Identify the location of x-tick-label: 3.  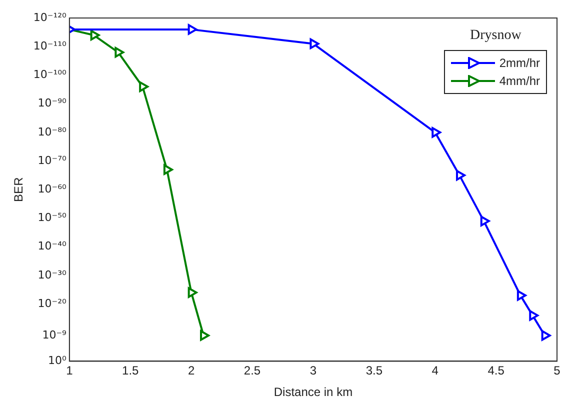
(313, 371).